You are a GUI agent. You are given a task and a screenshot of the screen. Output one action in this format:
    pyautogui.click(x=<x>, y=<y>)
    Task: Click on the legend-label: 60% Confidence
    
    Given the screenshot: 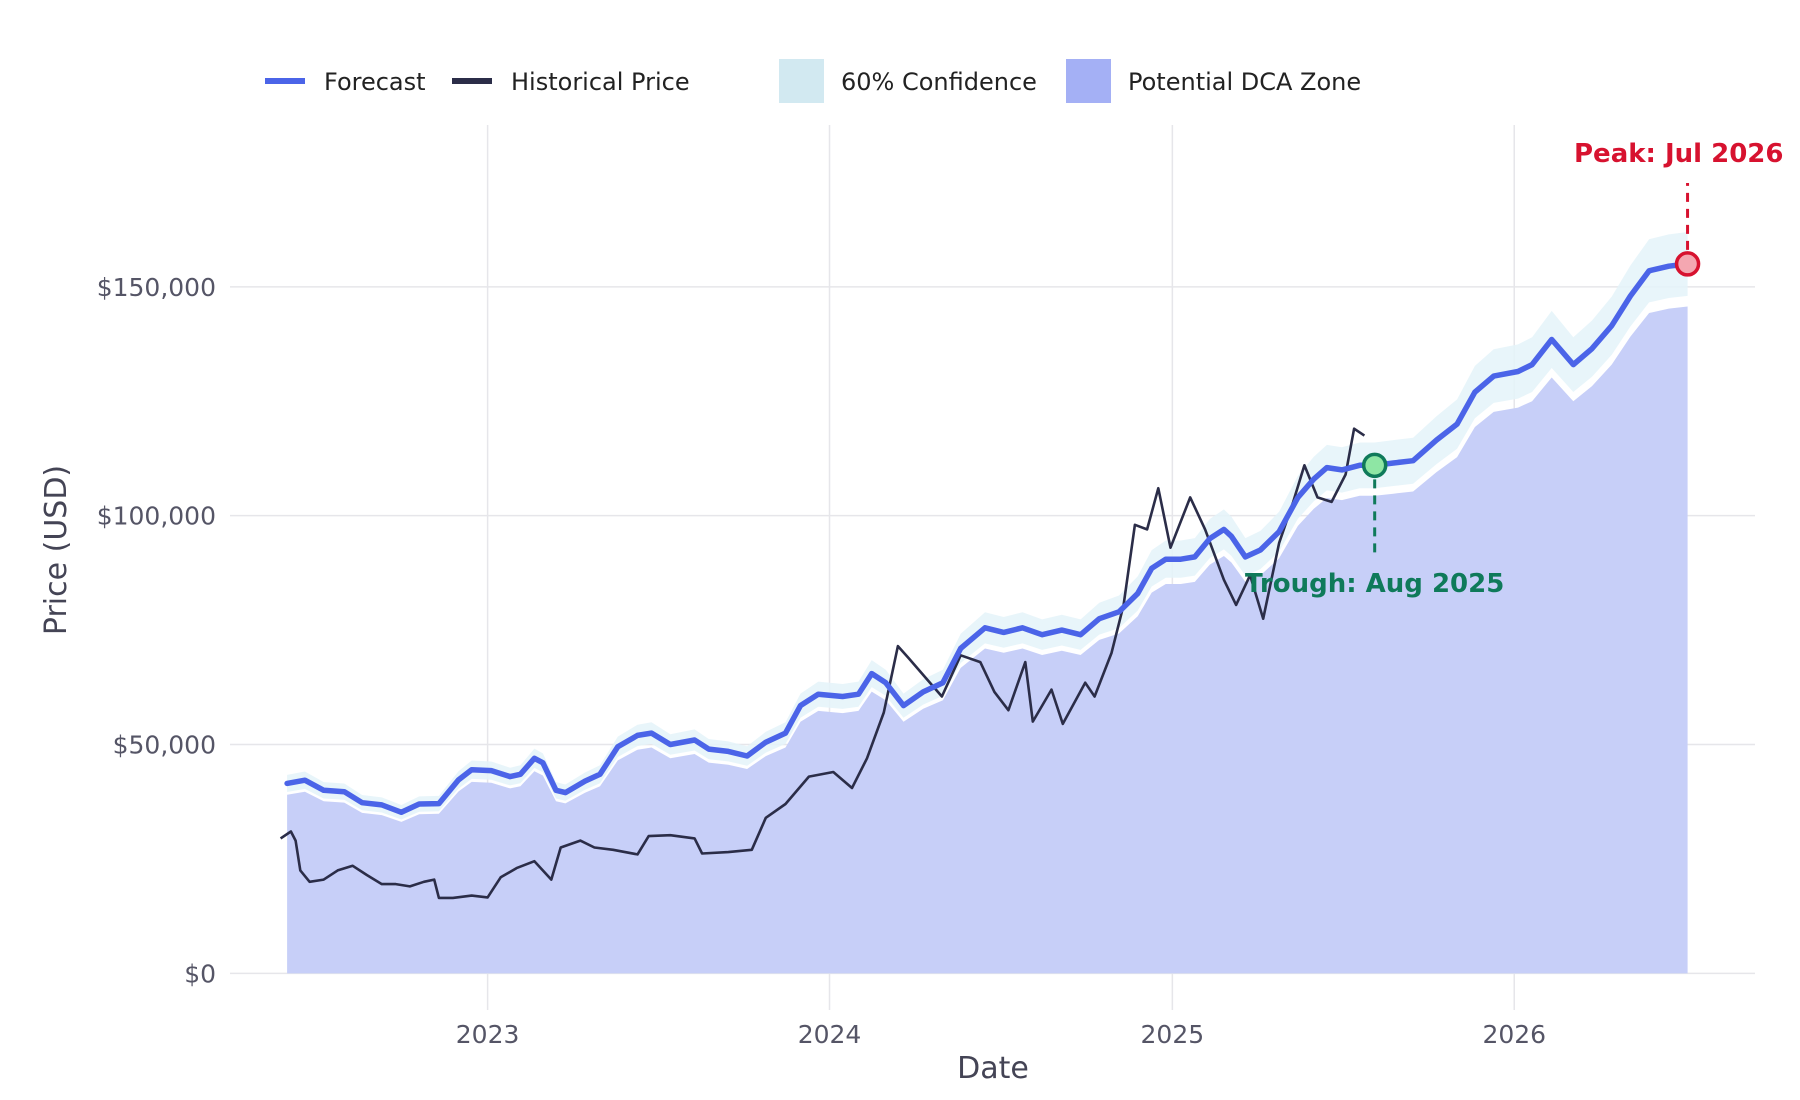 What is the action you would take?
    pyautogui.click(x=939, y=82)
    